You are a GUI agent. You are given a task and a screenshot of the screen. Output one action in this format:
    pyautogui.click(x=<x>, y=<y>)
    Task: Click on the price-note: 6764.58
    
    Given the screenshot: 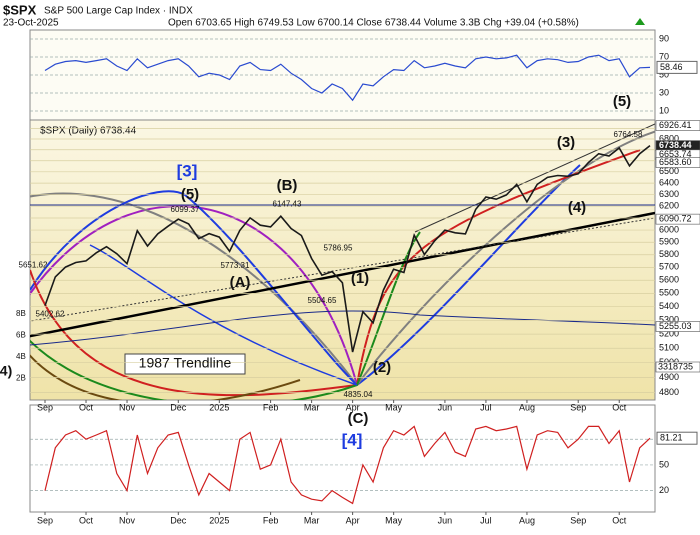 What is the action you would take?
    pyautogui.click(x=628, y=134)
    